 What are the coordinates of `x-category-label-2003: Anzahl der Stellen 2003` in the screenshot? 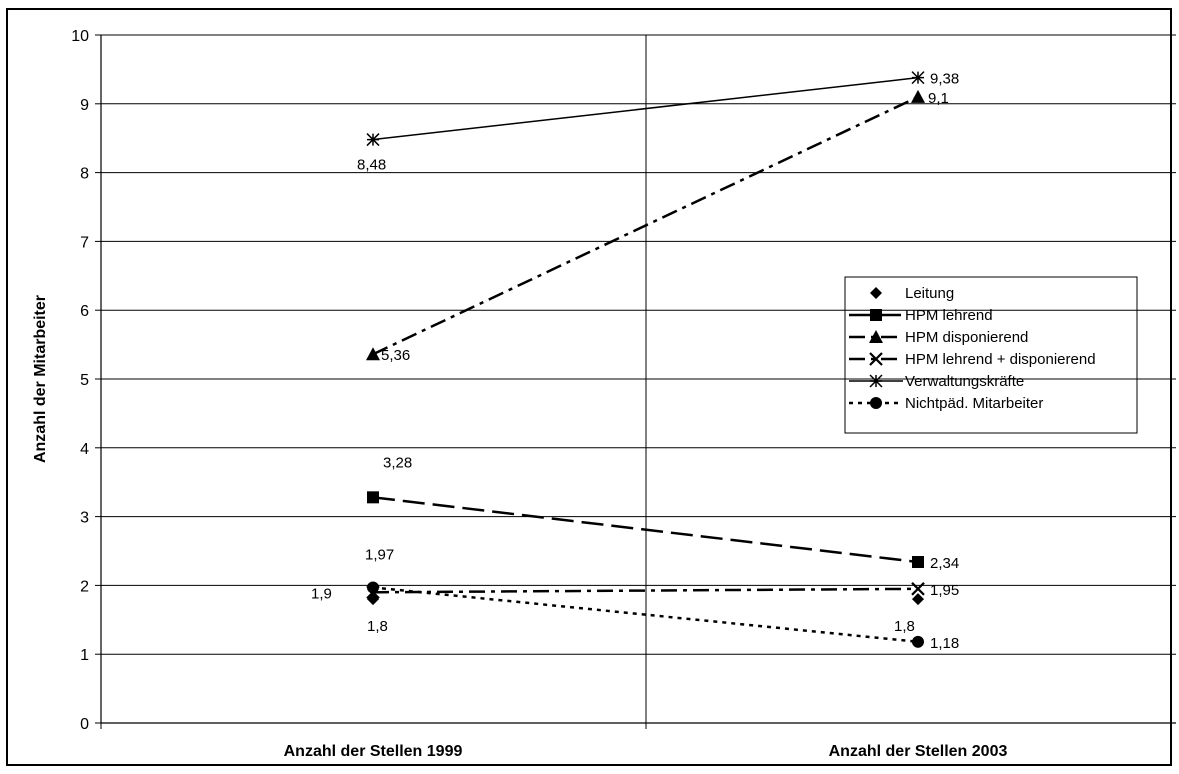 It's located at (918, 751).